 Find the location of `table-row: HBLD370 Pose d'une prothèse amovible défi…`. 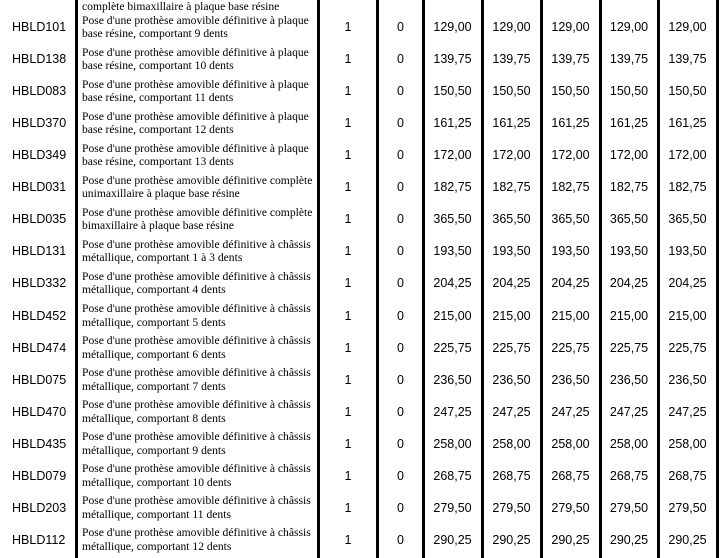

table-row: HBLD370 Pose d'une prothèse amovible défi… is located at coordinates (362, 123).